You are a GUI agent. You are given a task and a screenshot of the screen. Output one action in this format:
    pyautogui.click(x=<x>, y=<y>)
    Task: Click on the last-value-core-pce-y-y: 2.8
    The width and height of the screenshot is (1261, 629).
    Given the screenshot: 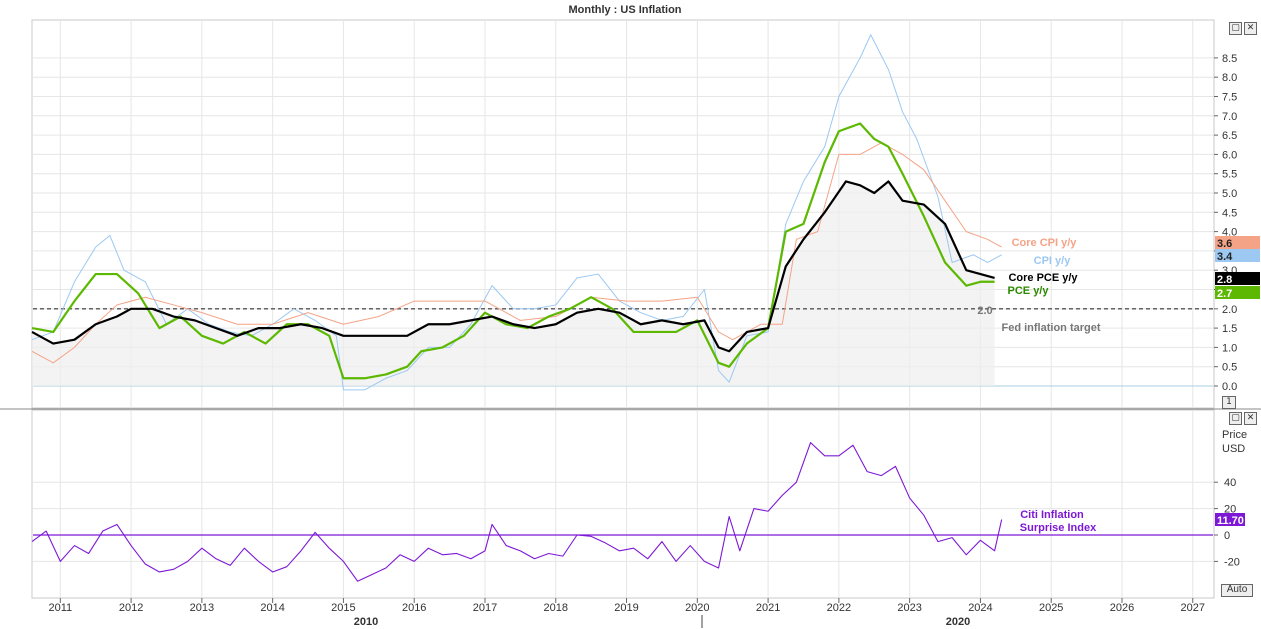 What is the action you would take?
    pyautogui.click(x=1224, y=280)
    